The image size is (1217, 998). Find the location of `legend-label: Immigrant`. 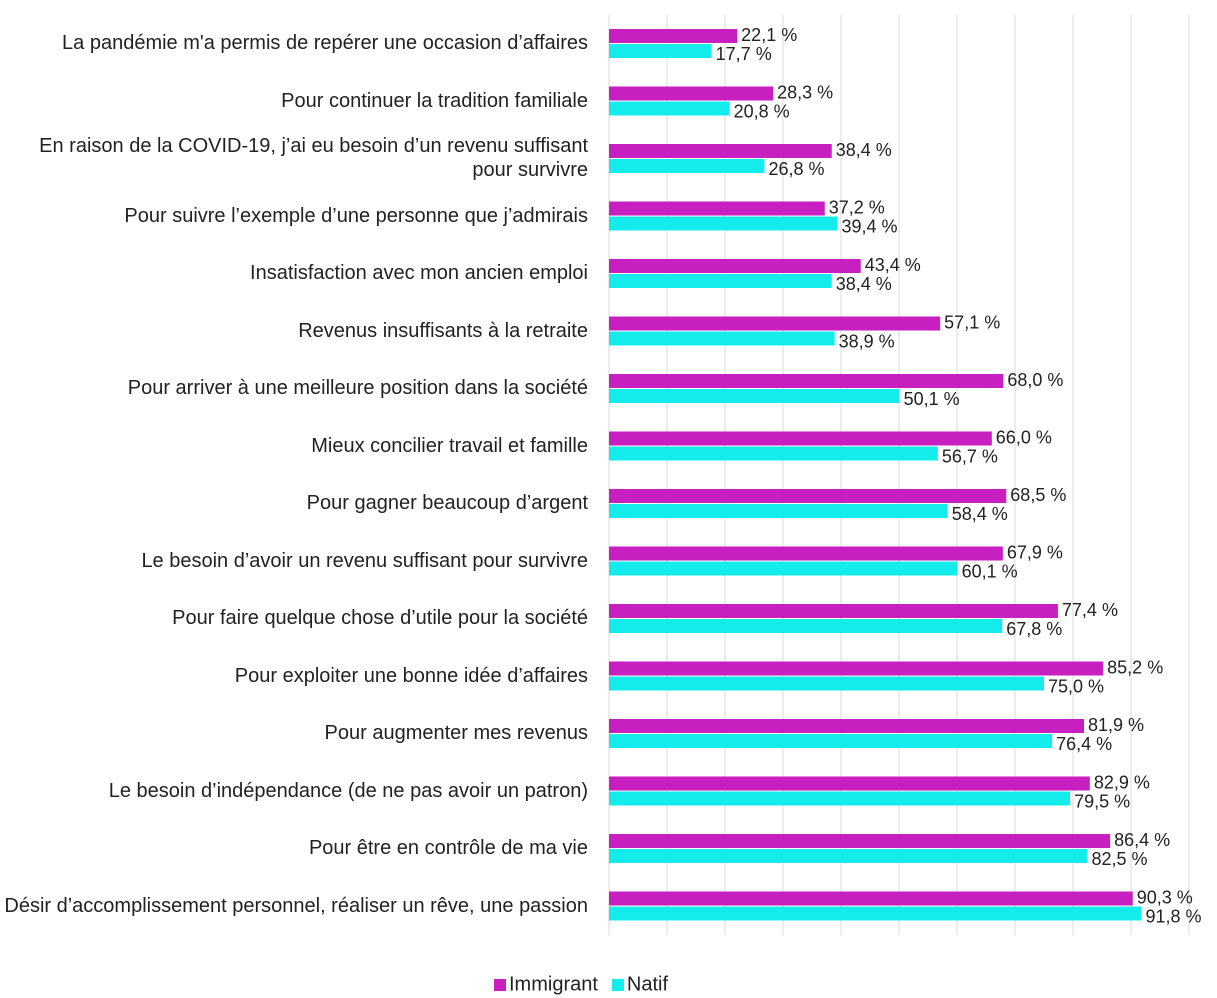

legend-label: Immigrant is located at coordinates (553, 984).